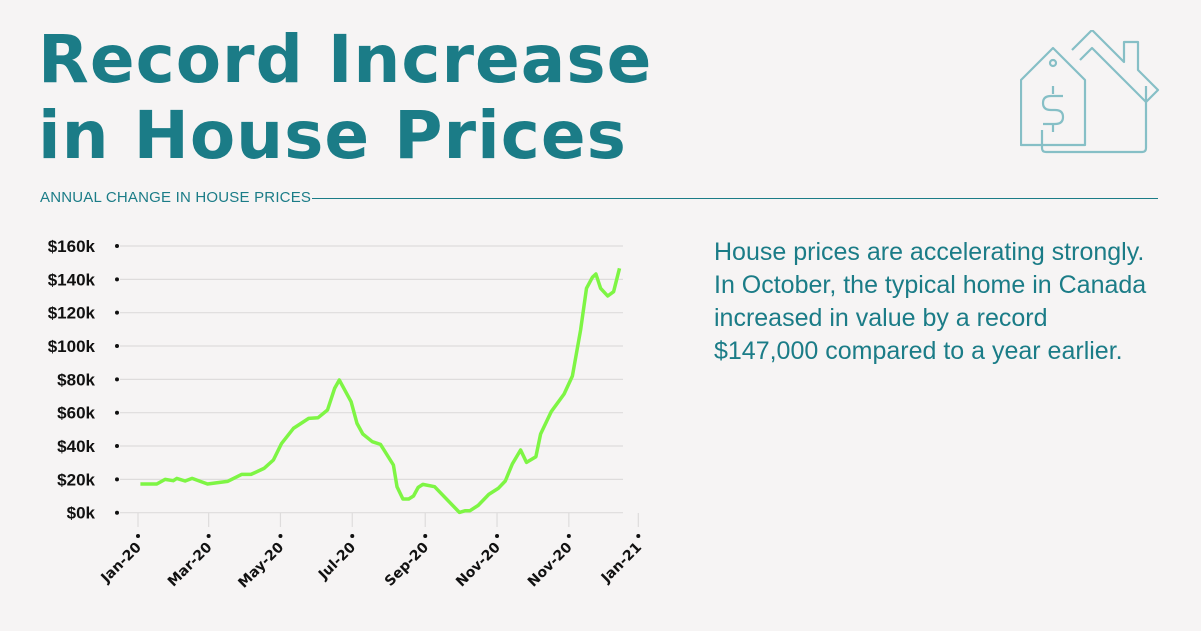 Image resolution: width=1201 pixels, height=631 pixels. Describe the element at coordinates (1090, 92) in the screenshot. I see `house-price-tag-icon` at that location.